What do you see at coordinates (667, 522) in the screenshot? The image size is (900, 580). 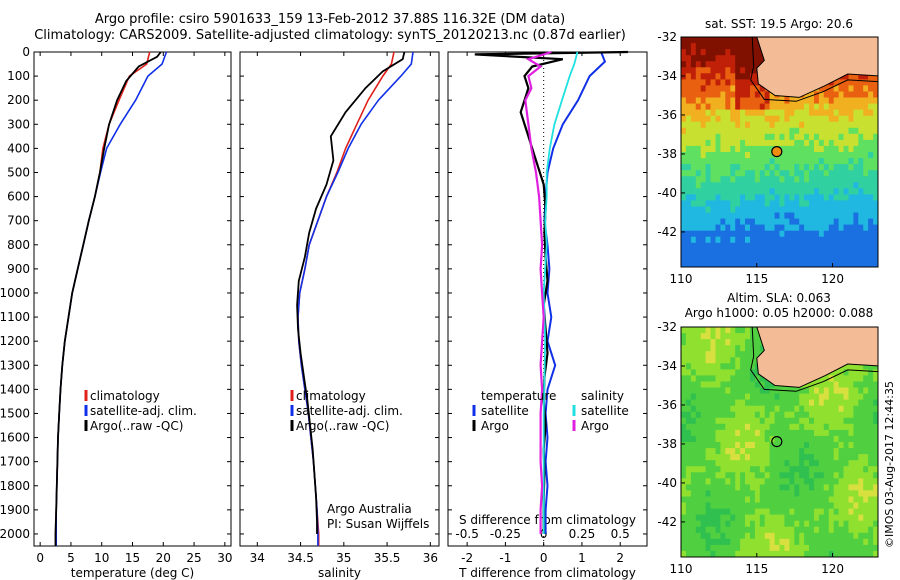 I see `map-y-tick-label: -42` at bounding box center [667, 522].